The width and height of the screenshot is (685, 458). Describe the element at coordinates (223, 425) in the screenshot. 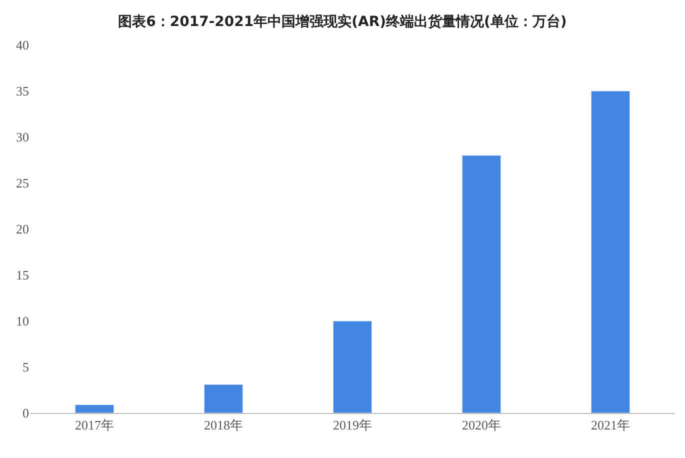

I see `x-tick-label: 2018年` at that location.